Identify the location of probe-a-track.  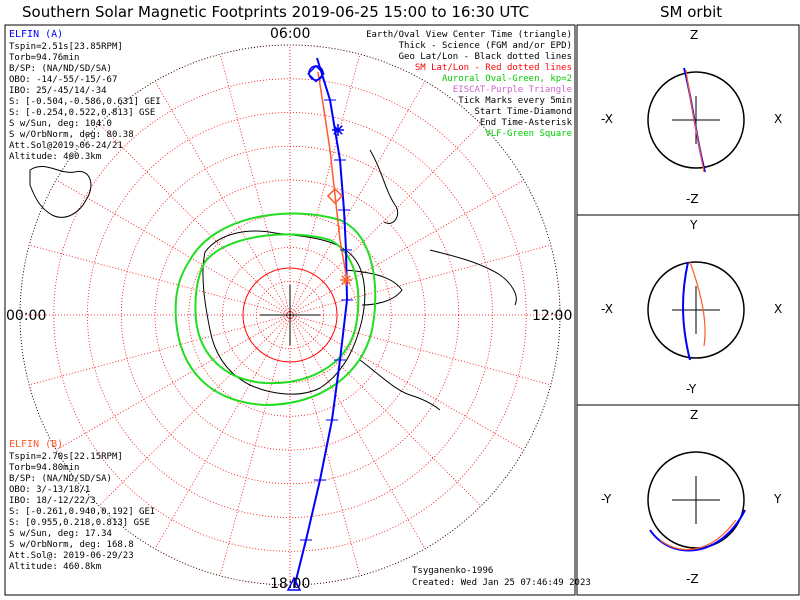
(321, 323).